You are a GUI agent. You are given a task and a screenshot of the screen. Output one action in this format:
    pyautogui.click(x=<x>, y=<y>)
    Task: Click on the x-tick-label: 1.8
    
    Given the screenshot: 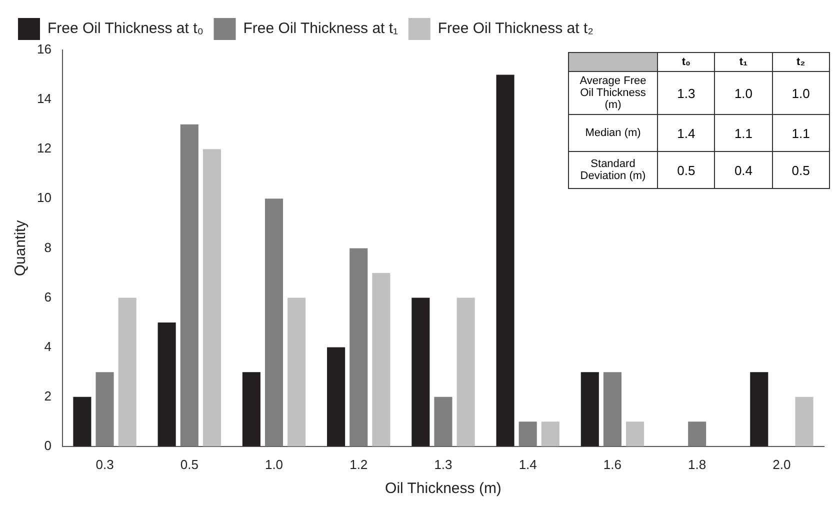 What is the action you would take?
    pyautogui.click(x=697, y=464)
    